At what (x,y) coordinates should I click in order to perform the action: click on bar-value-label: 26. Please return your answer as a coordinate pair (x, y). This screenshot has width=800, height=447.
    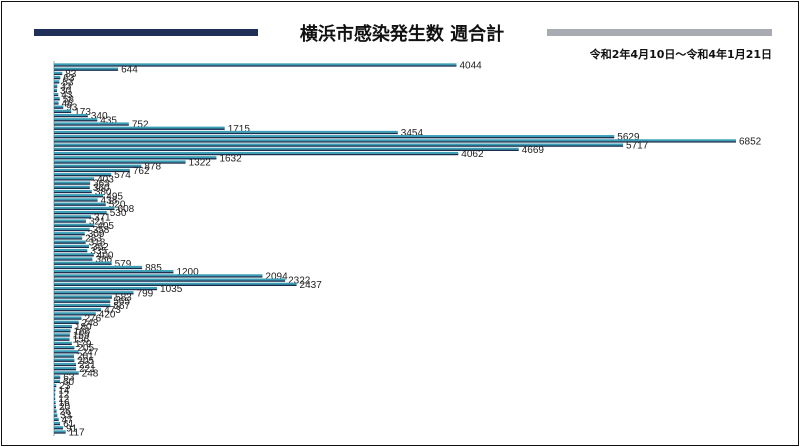
    Looking at the image, I should click on (66, 411).